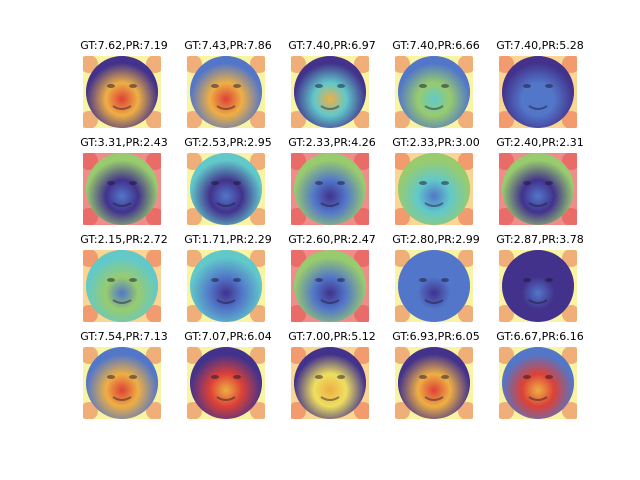 The width and height of the screenshot is (640, 480). I want to click on score-caption: GT:2.33,PR:4.26, so click(332, 142).